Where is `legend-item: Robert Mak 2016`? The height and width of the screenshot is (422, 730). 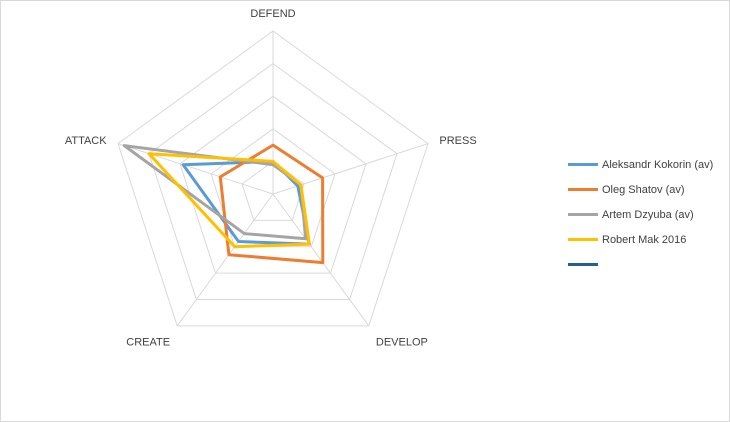 legend-item: Robert Mak 2016 is located at coordinates (648, 239).